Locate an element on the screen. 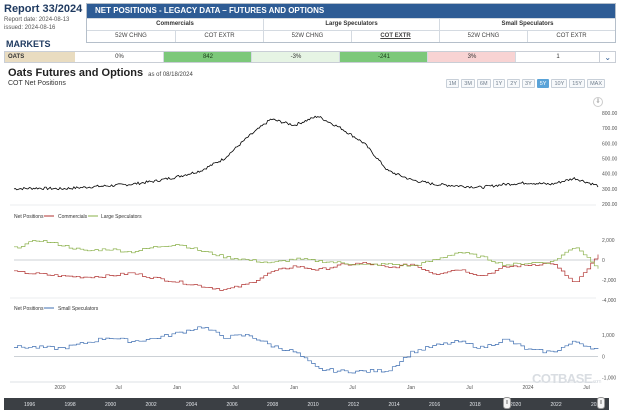 The width and height of the screenshot is (625, 412). range-button-5y: 5Y is located at coordinates (543, 83).